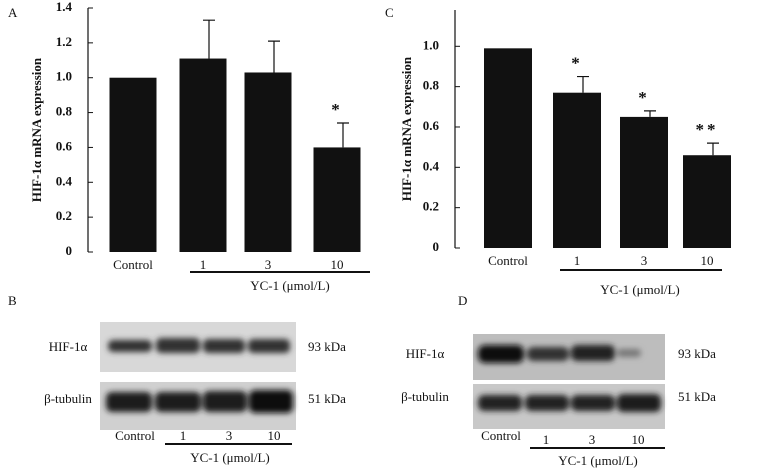  I want to click on significance-label: **, so click(707, 129).